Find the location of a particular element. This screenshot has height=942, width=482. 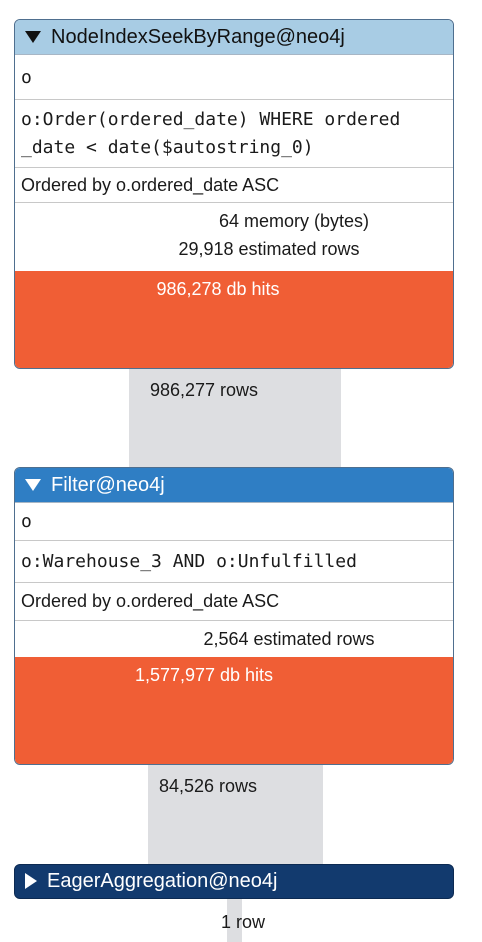

rows-label-2: 84,526 rows is located at coordinates (208, 786).